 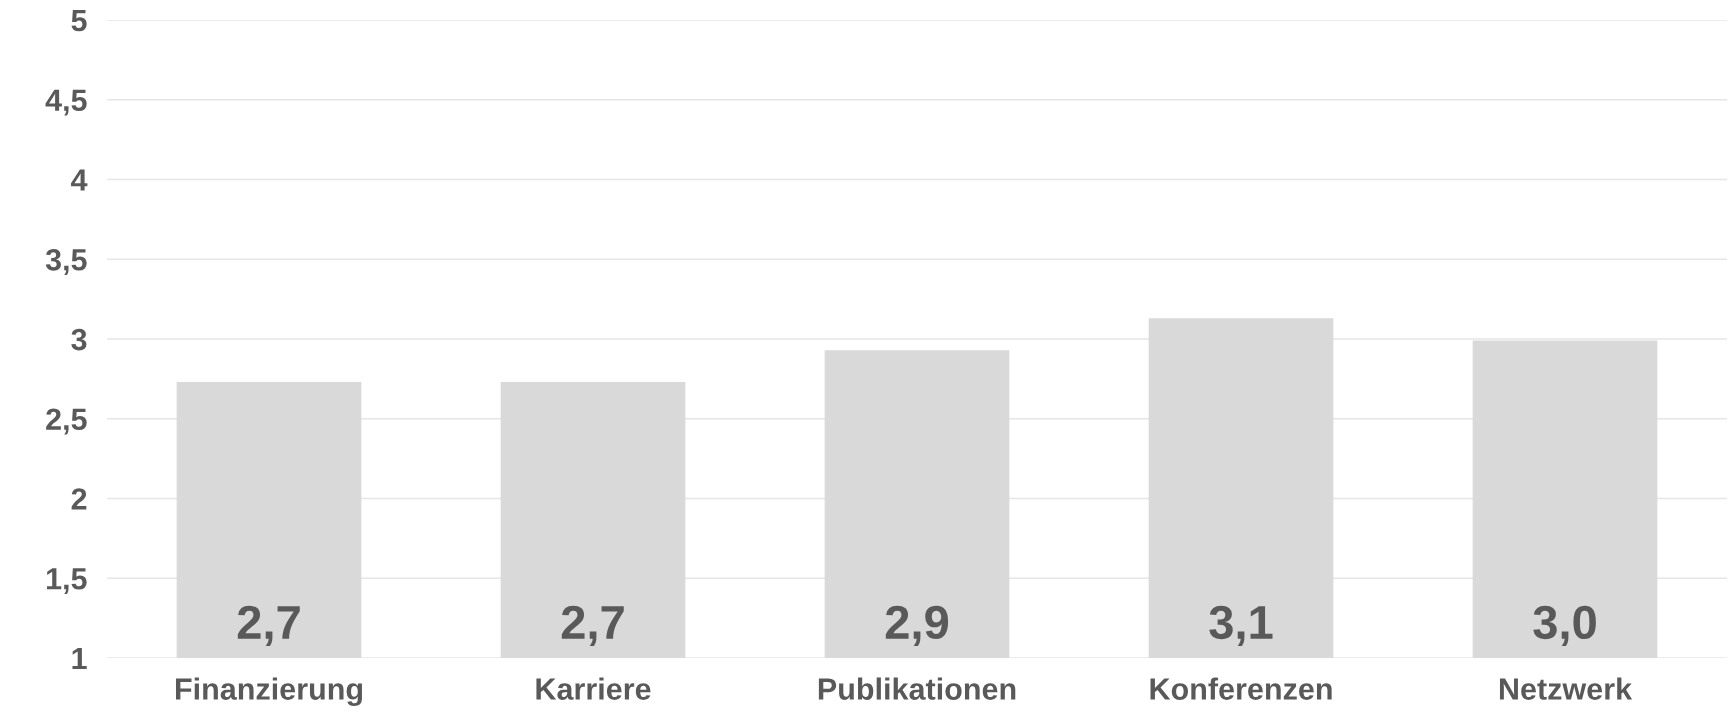 What do you see at coordinates (1566, 688) in the screenshot?
I see `x-tick-label: Netzwerk` at bounding box center [1566, 688].